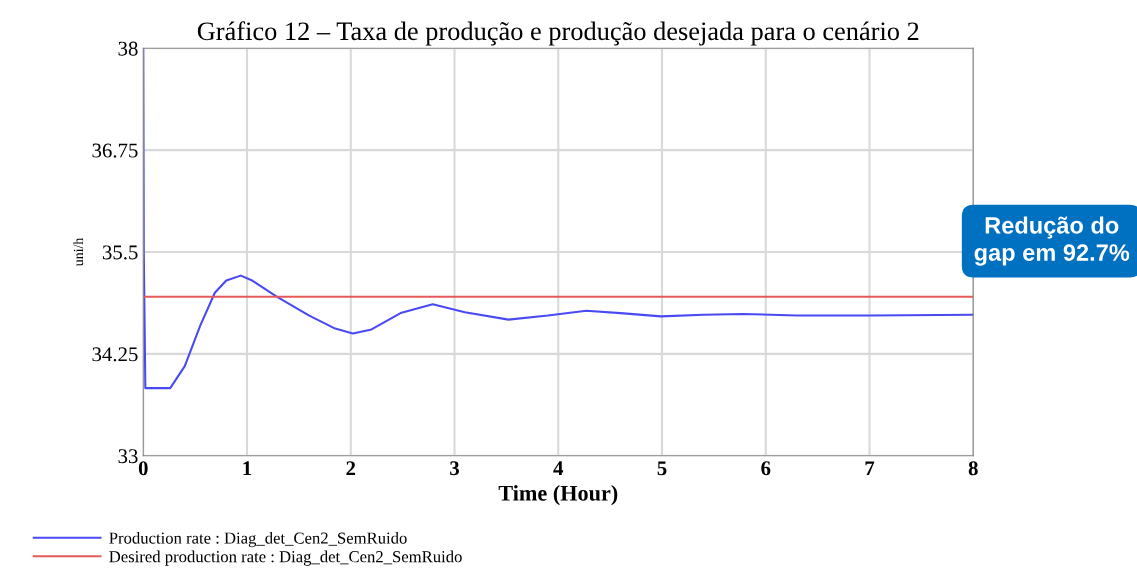 The width and height of the screenshot is (1137, 574). I want to click on text: Redução do gap em 92.7%, so click(1052, 241).